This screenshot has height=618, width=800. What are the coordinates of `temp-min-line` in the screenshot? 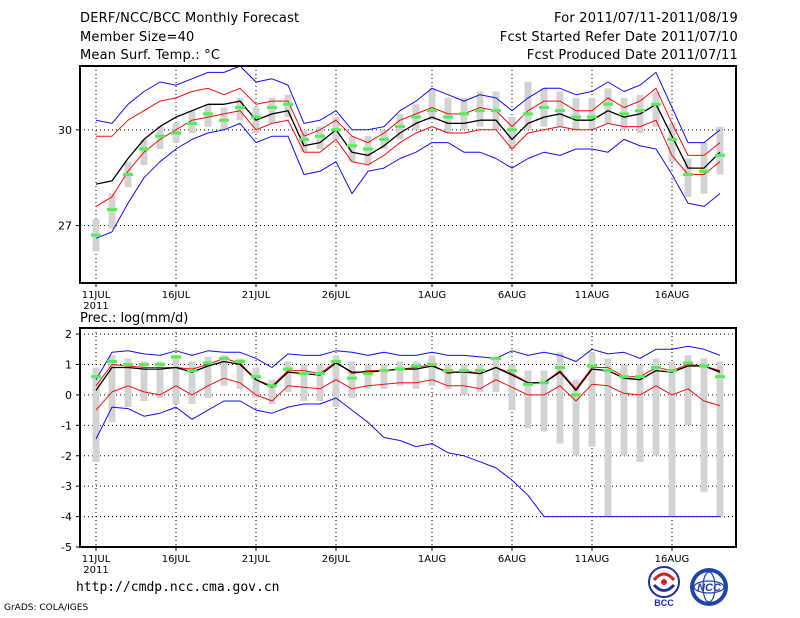 It's located at (408, 180).